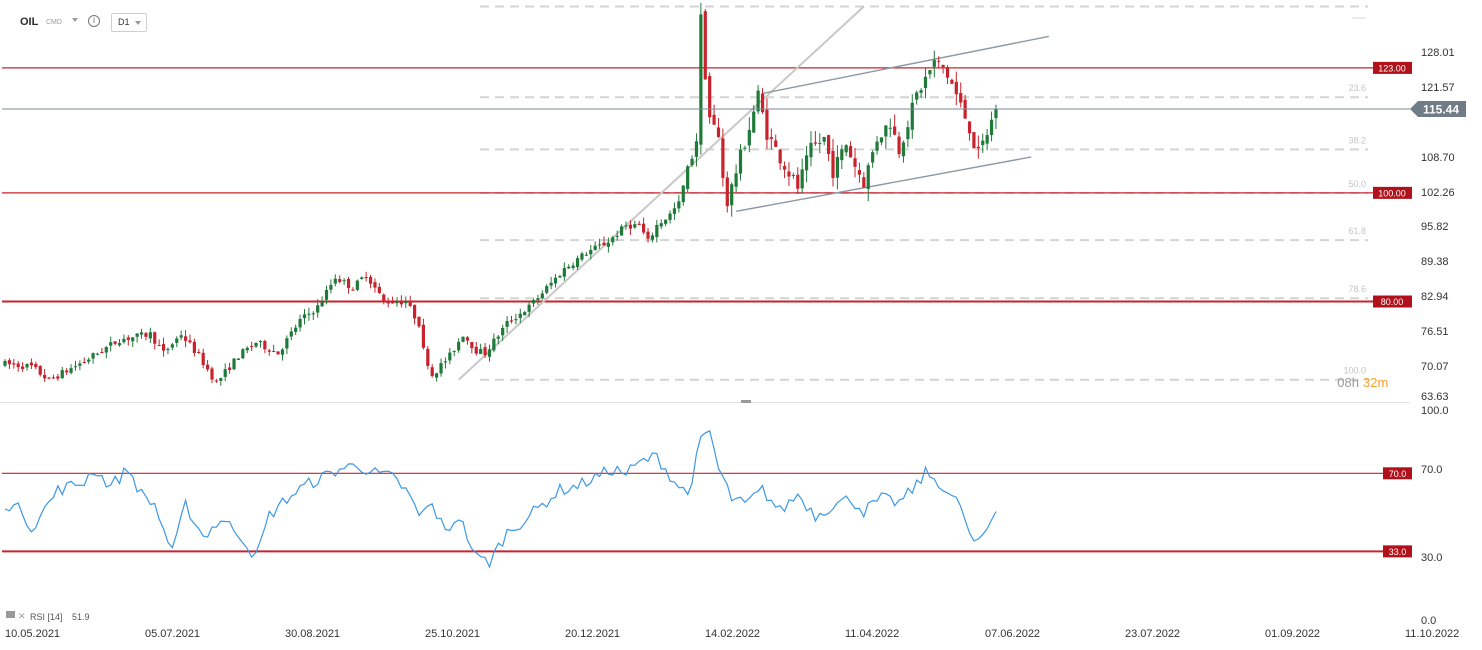 This screenshot has width=1482, height=650. I want to click on rsi-line, so click(500, 499).